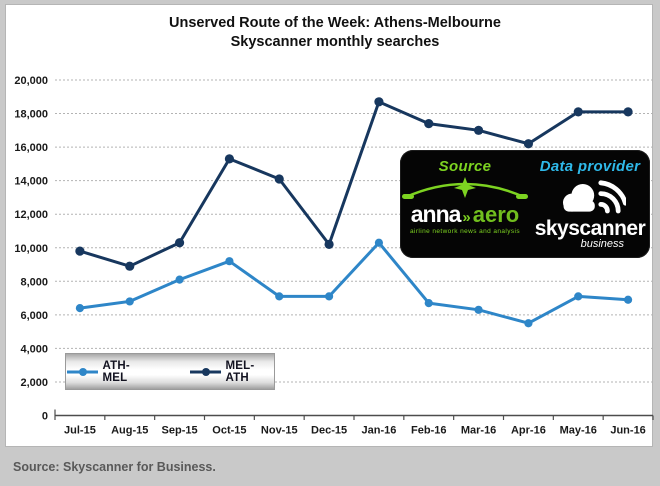  I want to click on footer-strip: Source: Skyscanner for Business., so click(330, 466).